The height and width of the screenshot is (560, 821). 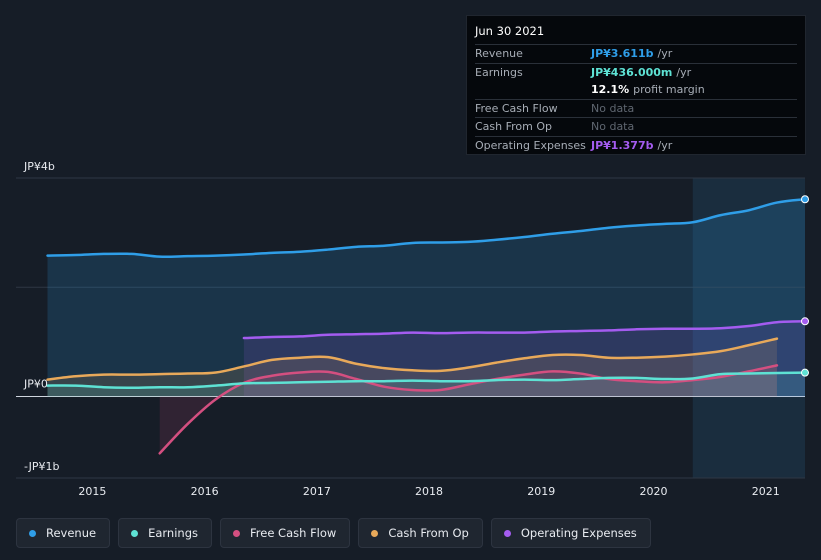 I want to click on revenue-line, so click(x=426, y=228).